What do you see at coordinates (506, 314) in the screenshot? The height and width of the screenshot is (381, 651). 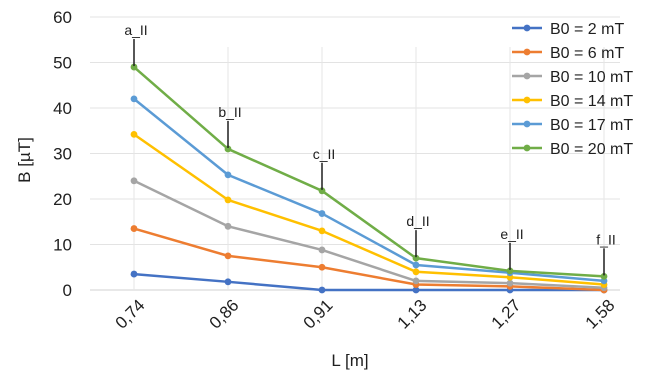 I see `x-tick-label: 1,27` at bounding box center [506, 314].